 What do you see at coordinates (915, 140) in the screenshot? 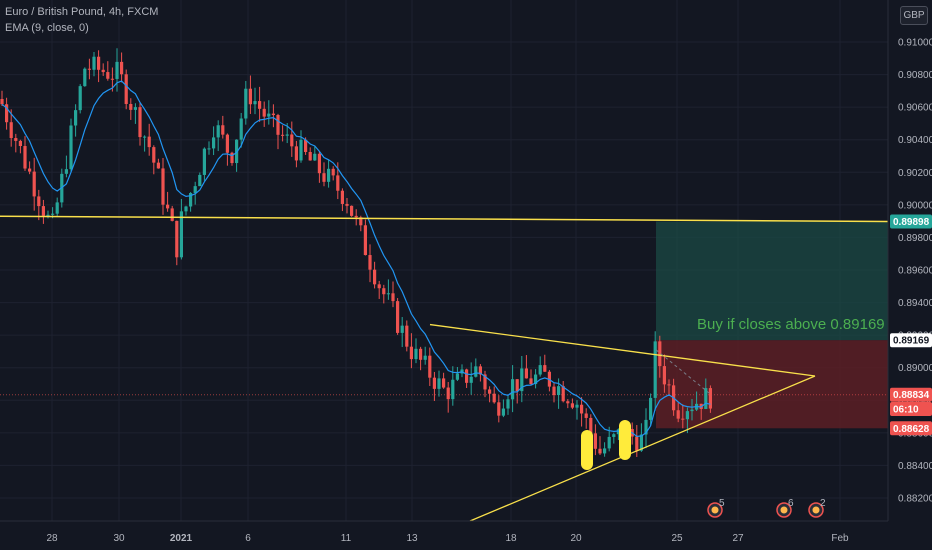
I see `price-tick-label: 0.90400` at bounding box center [915, 140].